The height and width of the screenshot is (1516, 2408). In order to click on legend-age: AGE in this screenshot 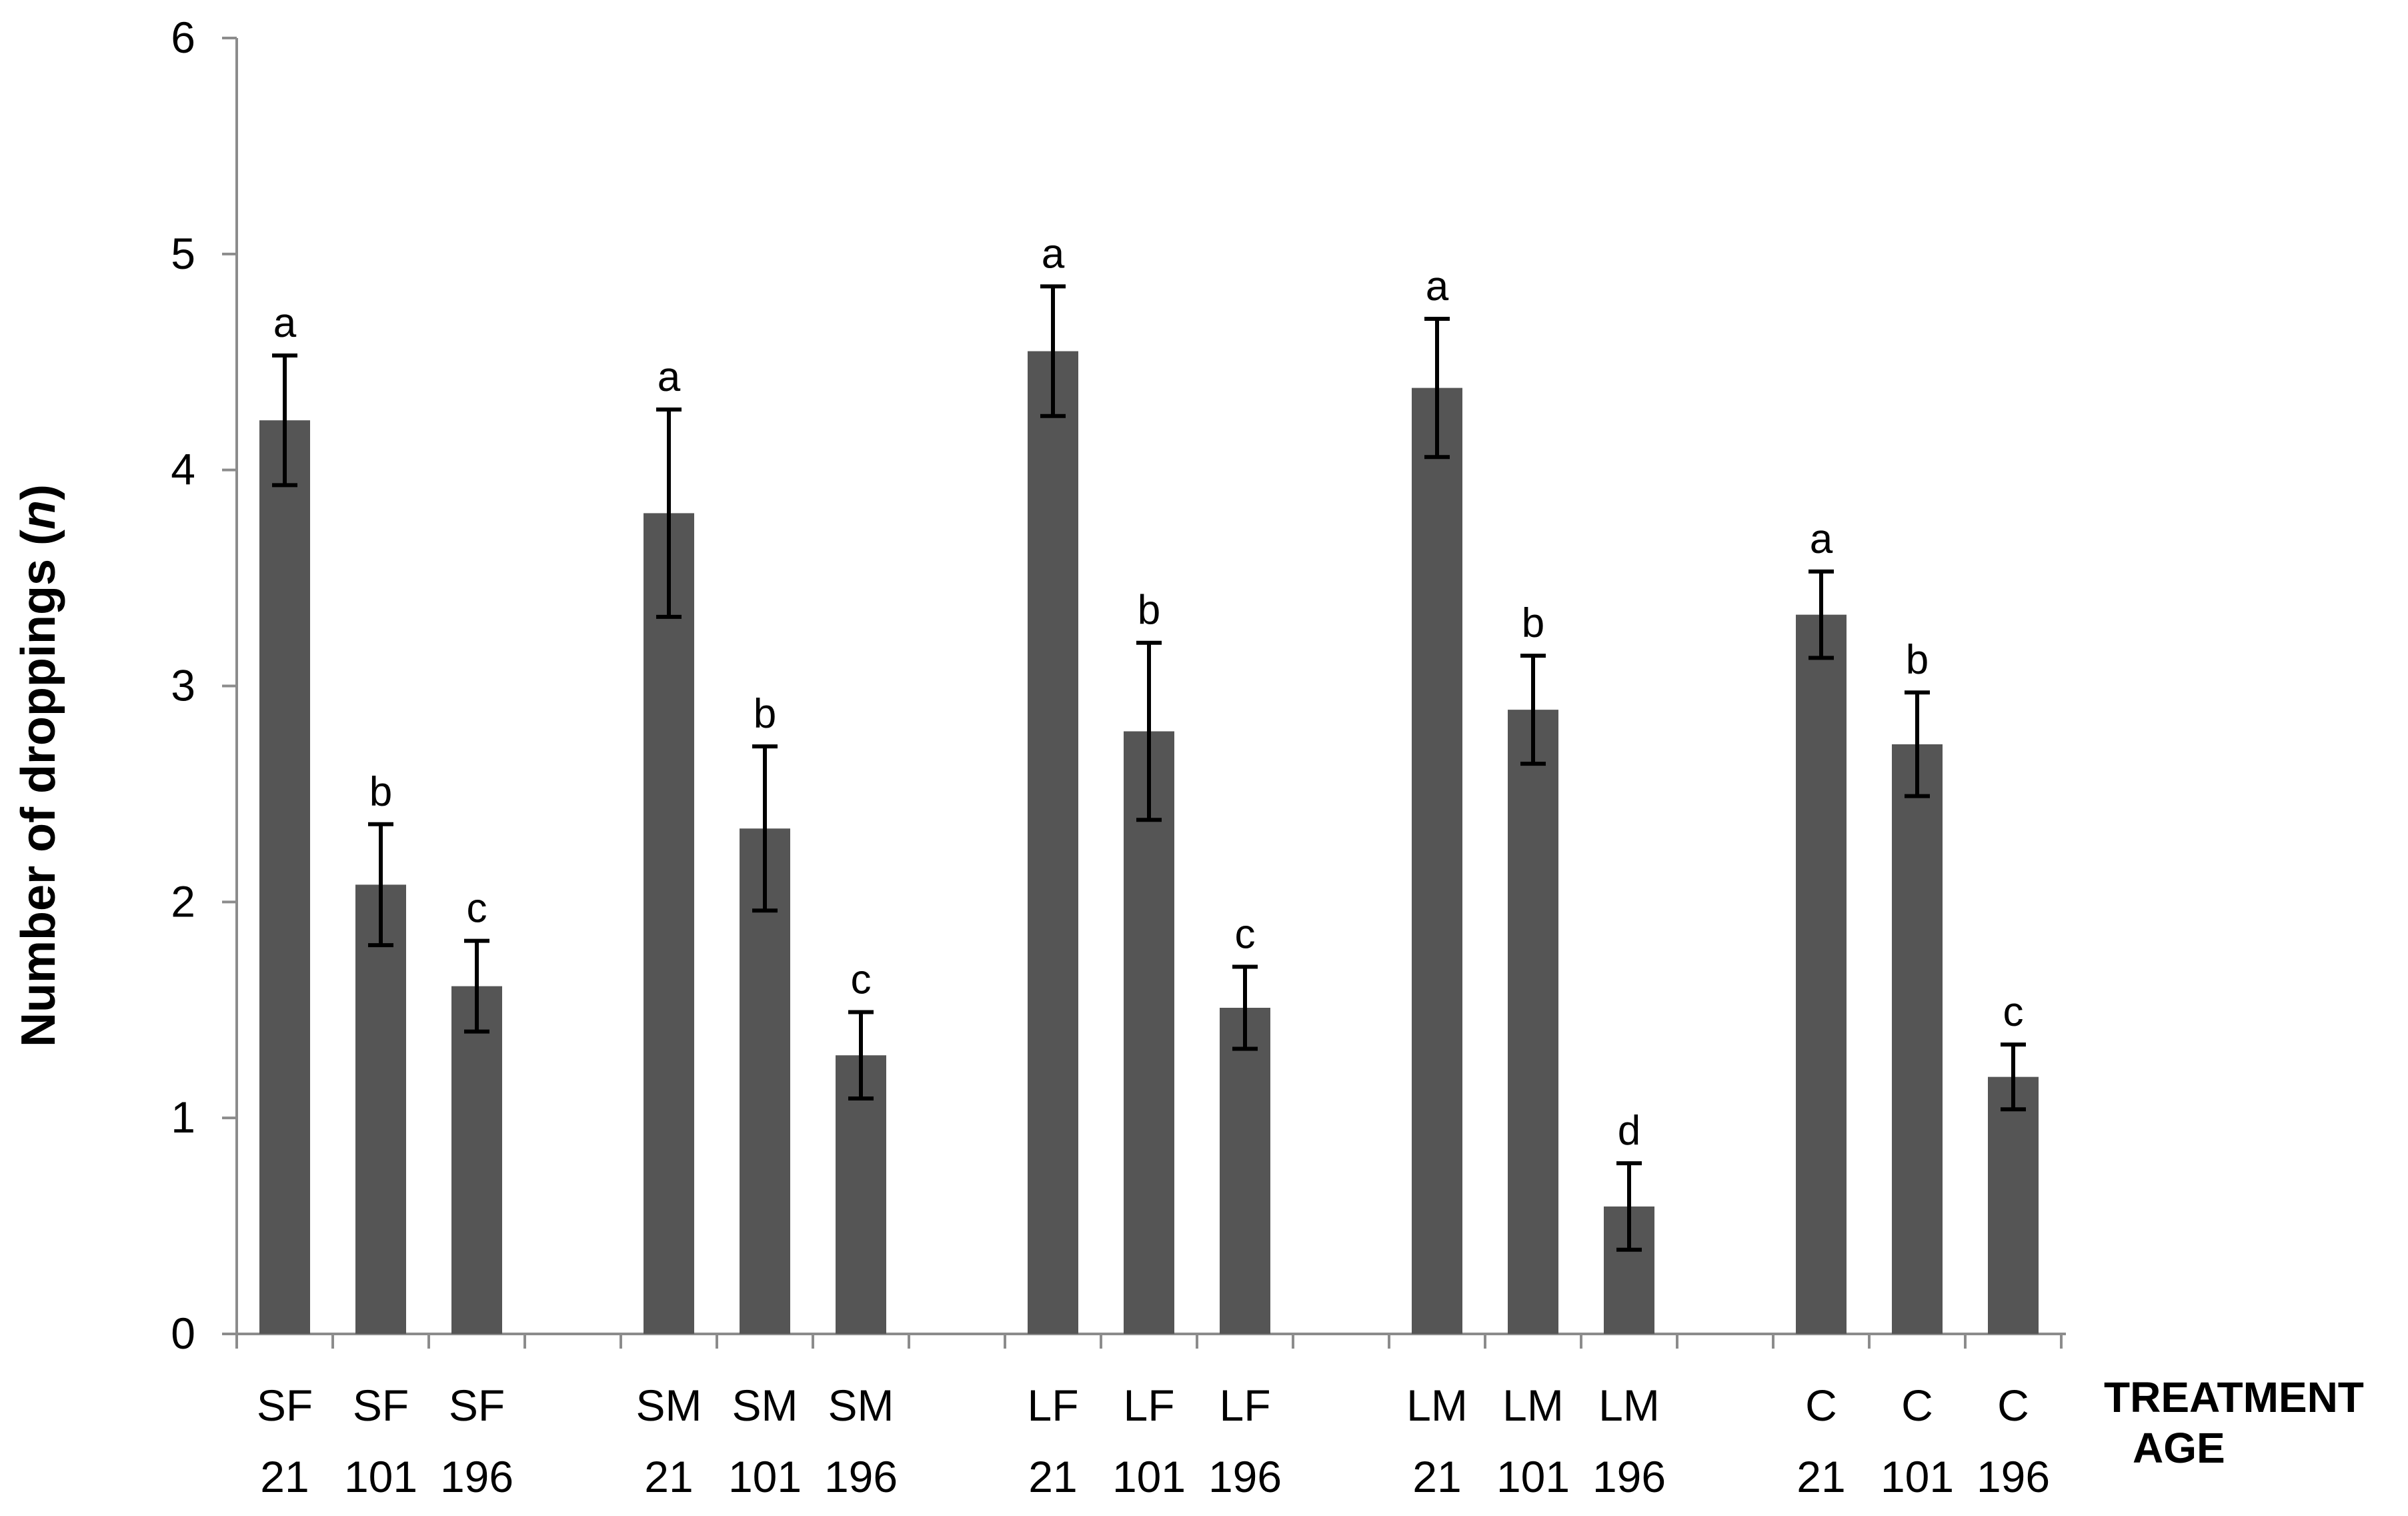, I will do `click(2179, 1448)`.